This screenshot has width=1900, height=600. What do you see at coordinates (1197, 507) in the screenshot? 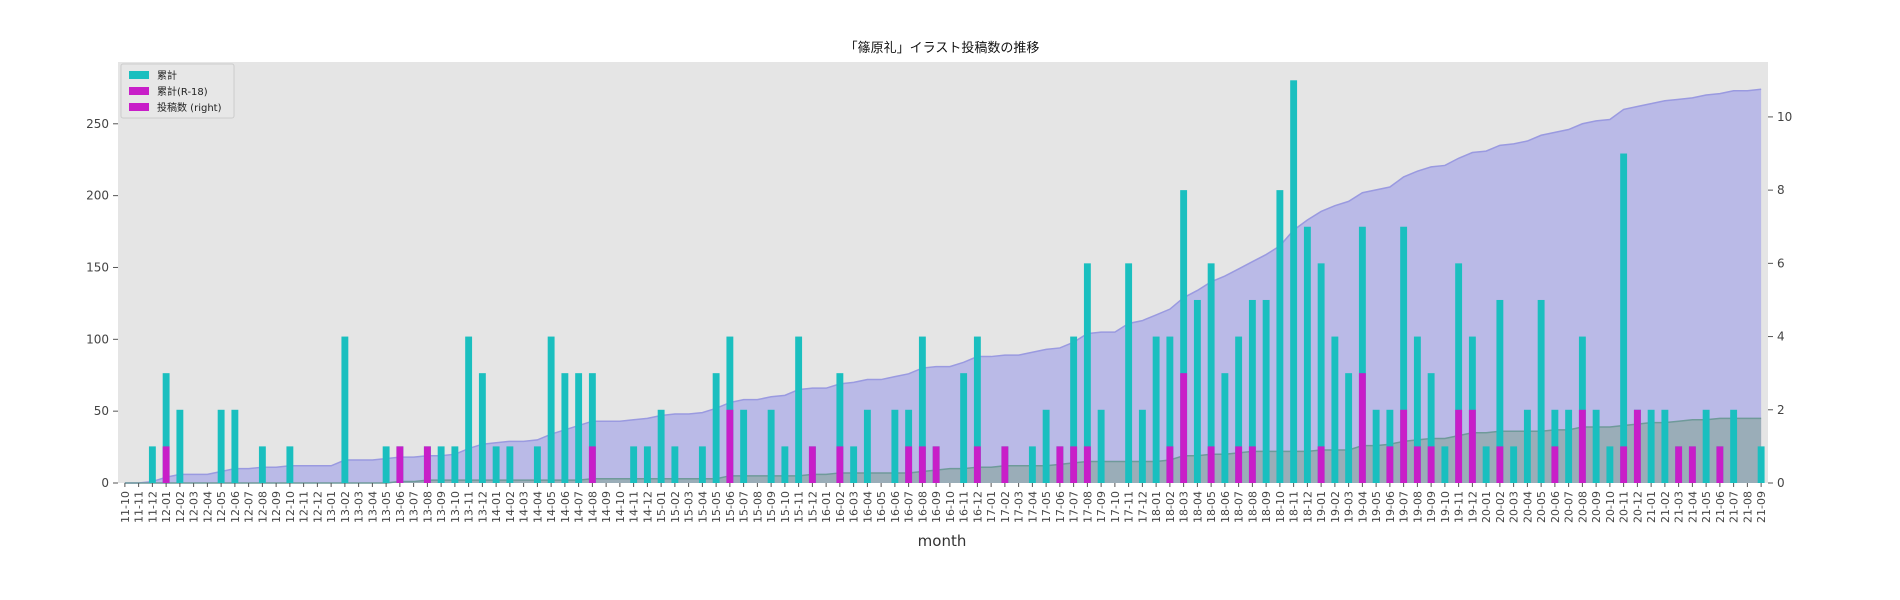
I see `x-tick-label-18-04: 18-04` at bounding box center [1197, 507].